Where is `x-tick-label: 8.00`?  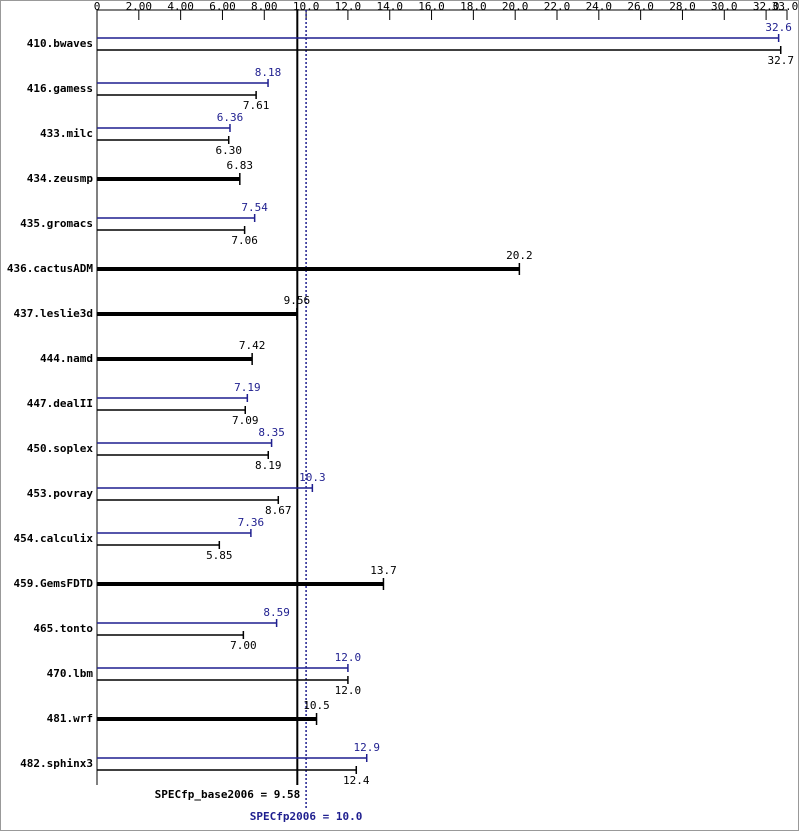
x-tick-label: 8.00 is located at coordinates (264, 6).